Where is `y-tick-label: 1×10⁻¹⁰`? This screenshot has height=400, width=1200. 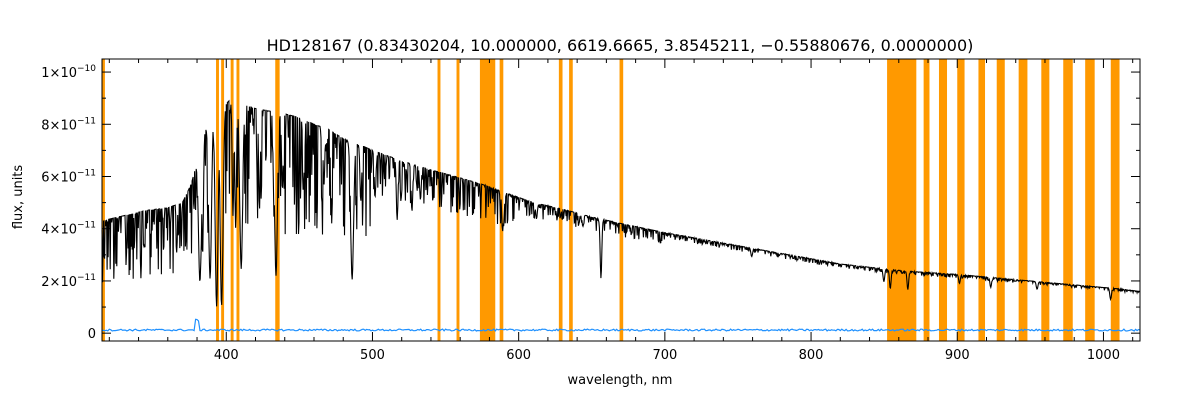
y-tick-label: 1×10⁻¹⁰ is located at coordinates (68, 72).